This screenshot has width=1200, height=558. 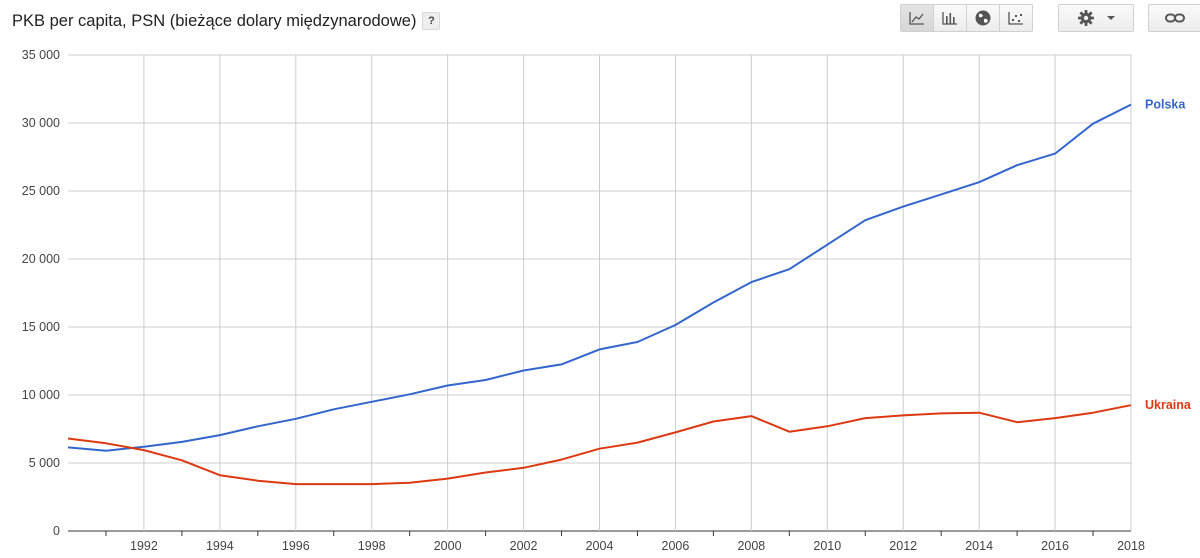 What do you see at coordinates (448, 546) in the screenshot?
I see `x-tick-label: 2000` at bounding box center [448, 546].